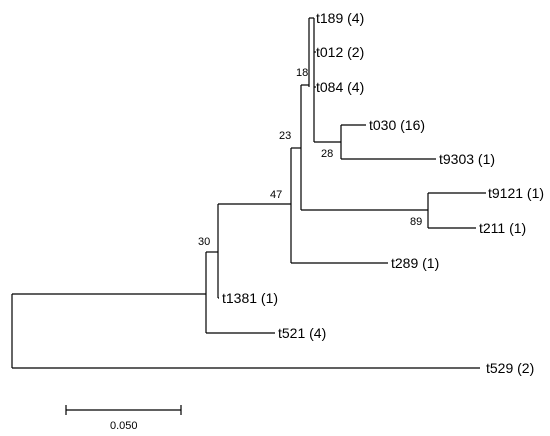 The width and height of the screenshot is (550, 436). Describe the element at coordinates (124, 426) in the screenshot. I see `scale-bar-label: 0.050` at that location.